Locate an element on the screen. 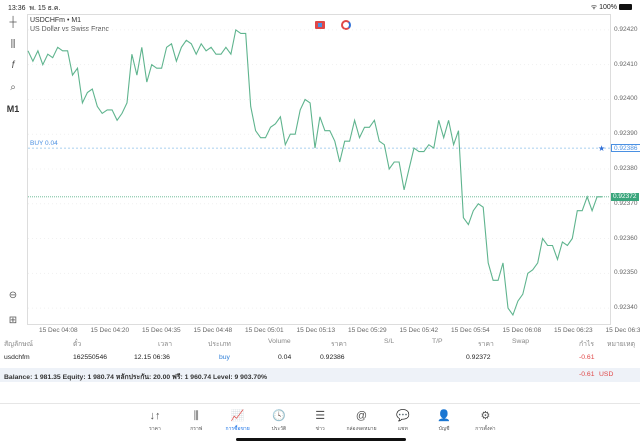 The height and width of the screenshot is (447, 640). candles-icon: ⫼ is located at coordinates (13, 44).